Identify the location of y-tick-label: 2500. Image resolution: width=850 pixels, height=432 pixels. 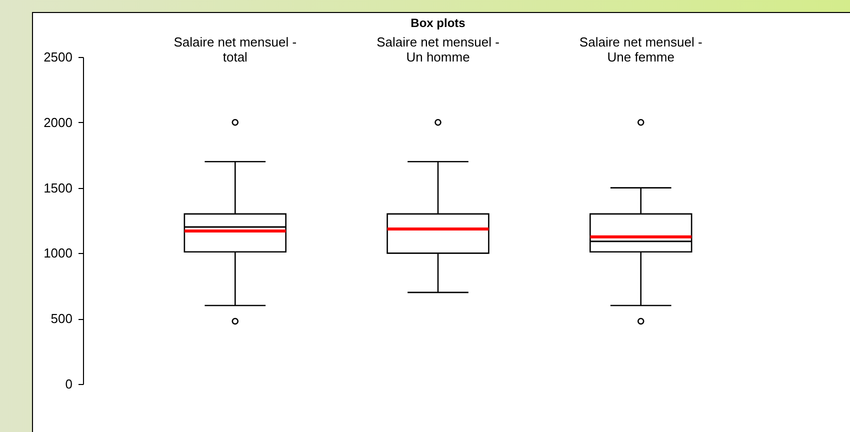
(58, 57).